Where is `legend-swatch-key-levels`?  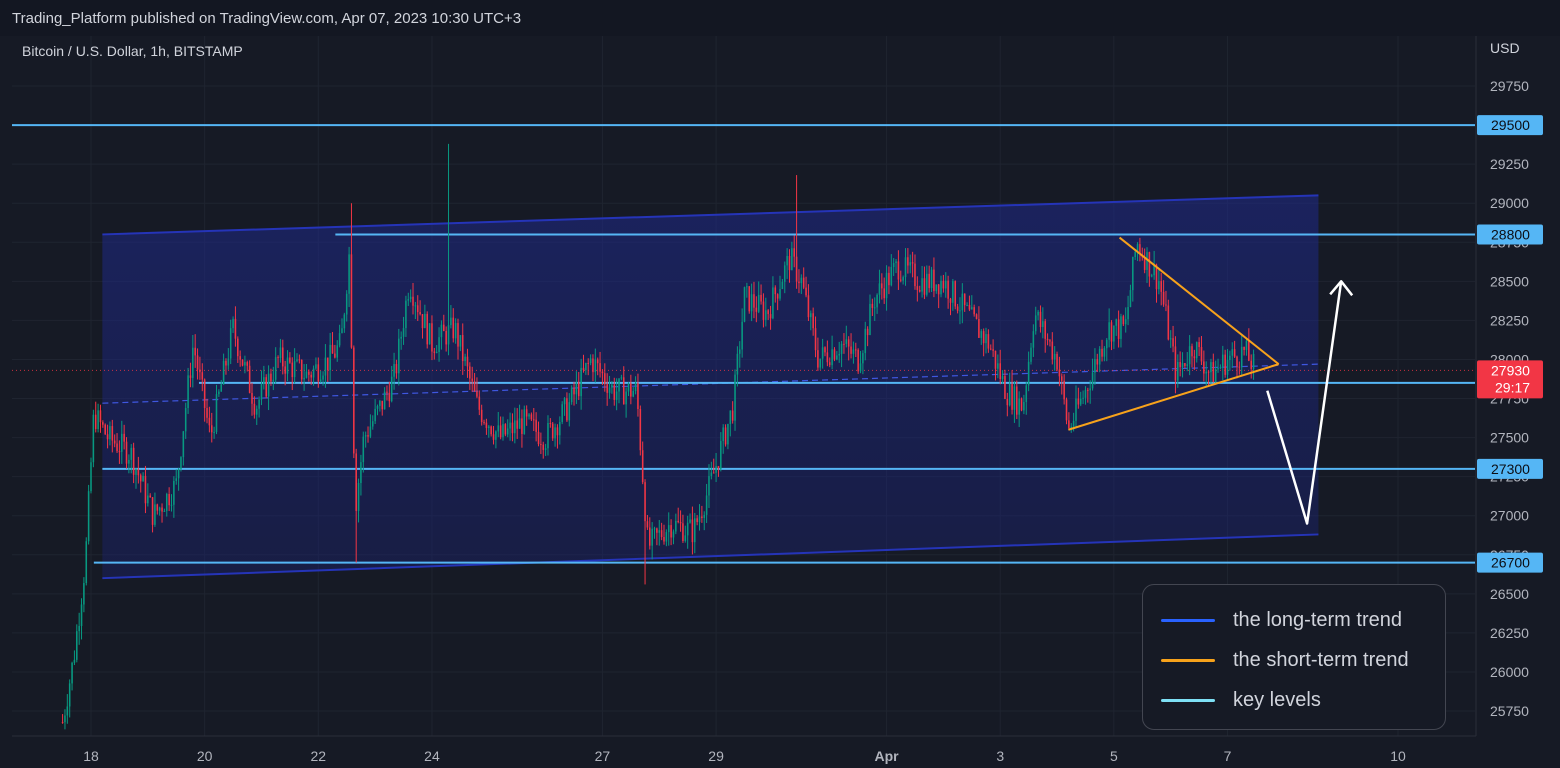 legend-swatch-key-levels is located at coordinates (1188, 700).